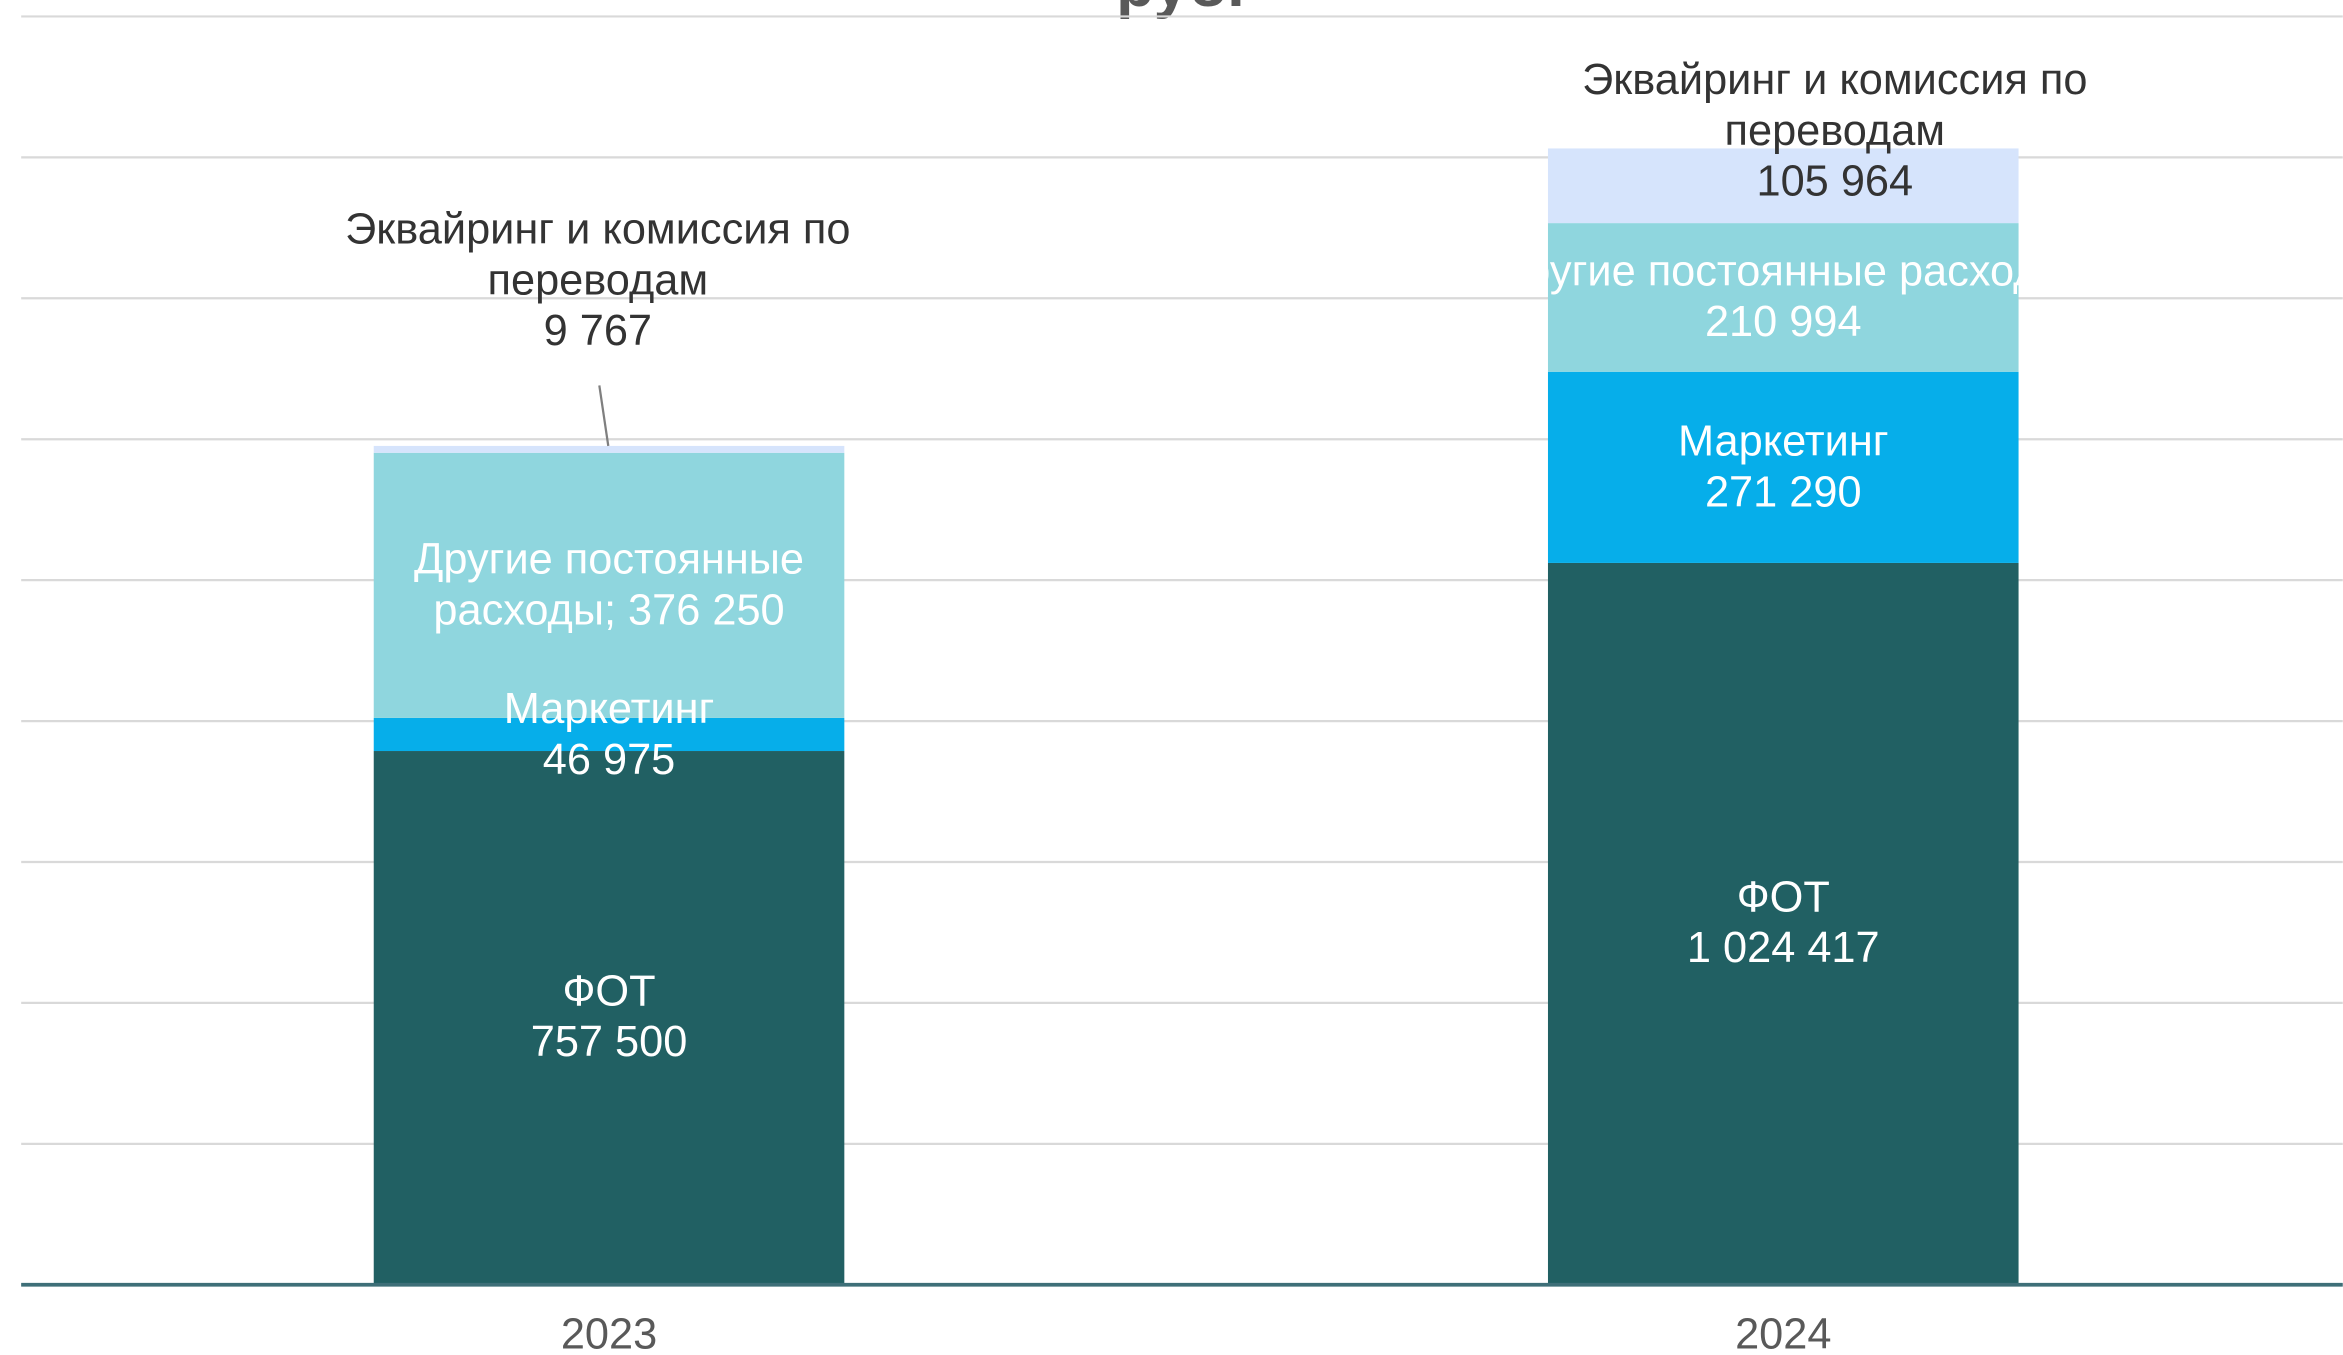 The height and width of the screenshot is (1355, 2343). What do you see at coordinates (1783, 492) in the screenshot?
I see `data-label-value: 271 290` at bounding box center [1783, 492].